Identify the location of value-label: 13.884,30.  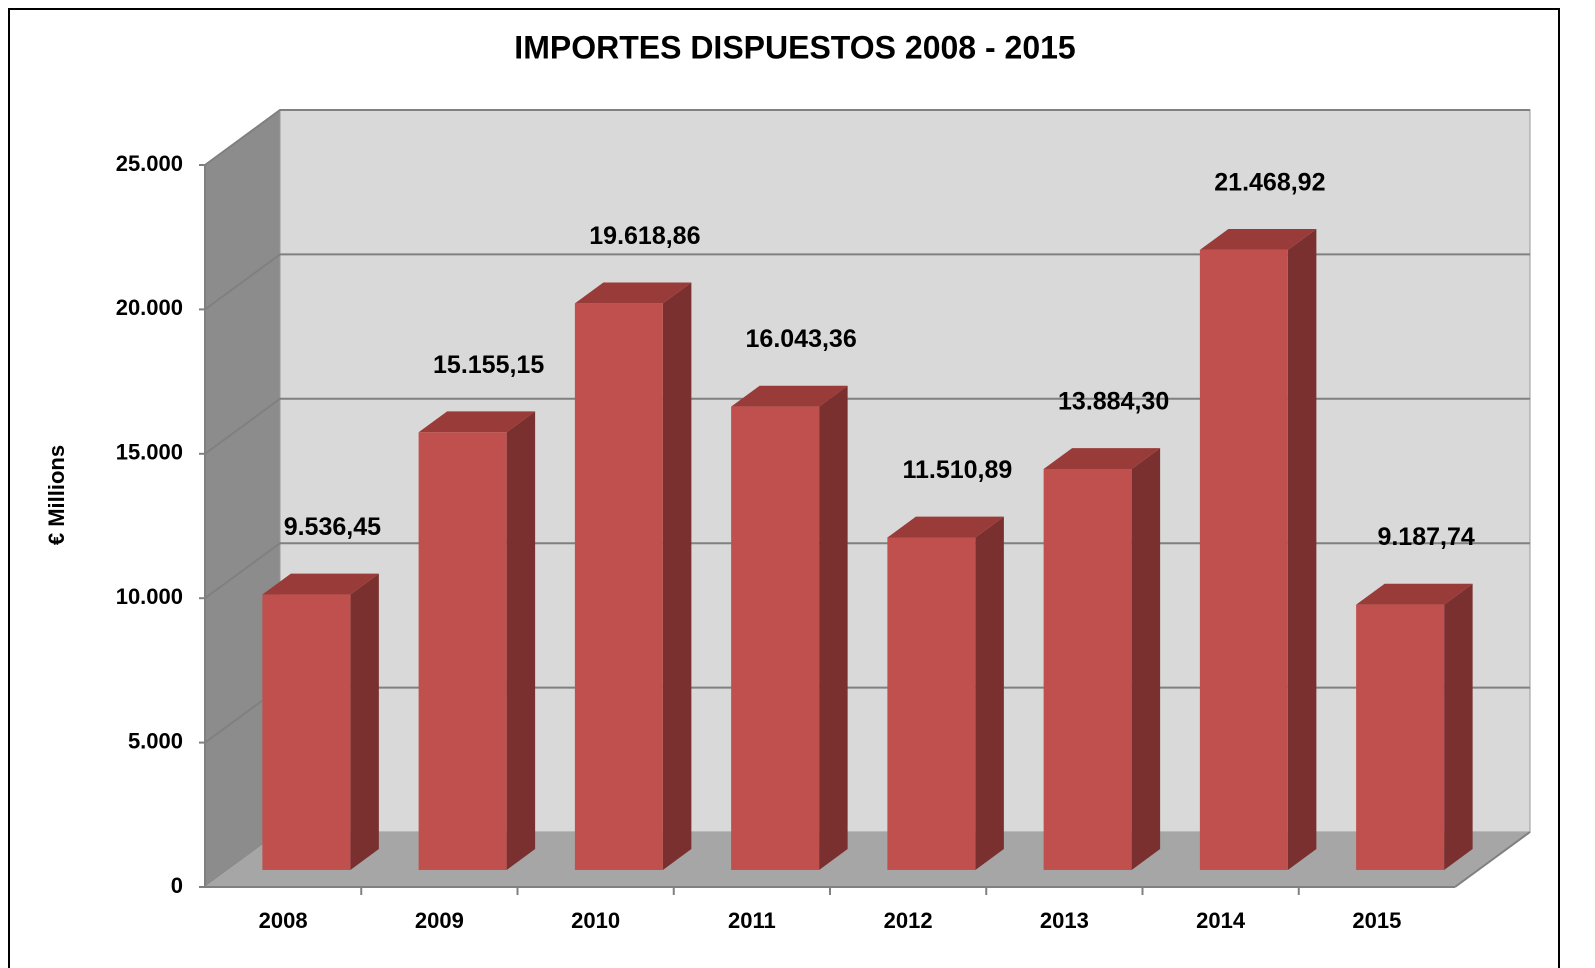
(1113, 402).